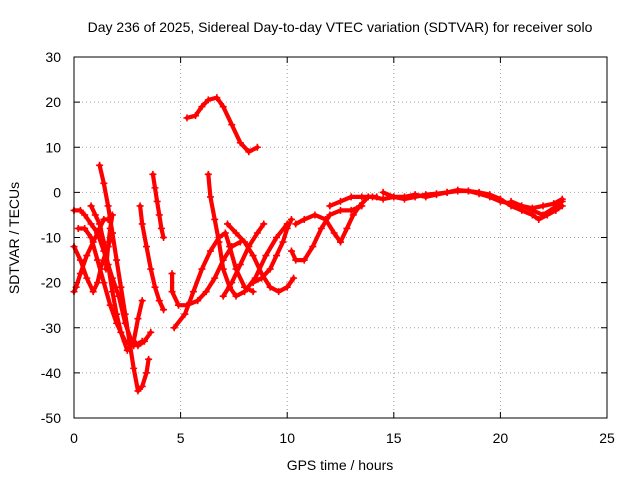 The height and width of the screenshot is (480, 640). I want to click on x-tick-label: 25, so click(607, 438).